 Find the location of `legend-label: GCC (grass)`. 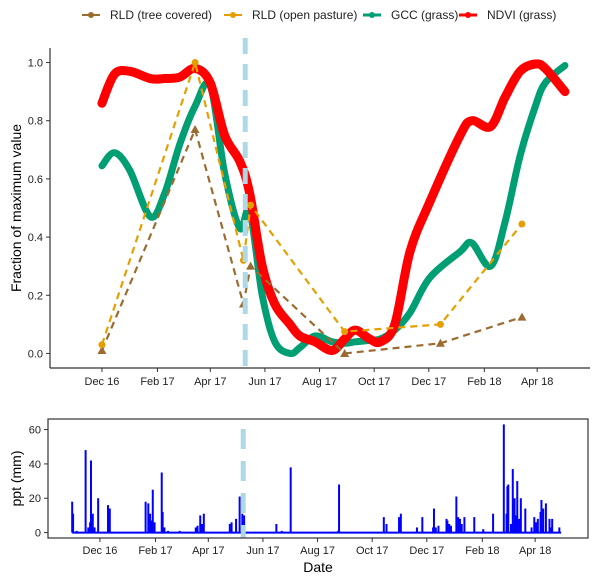

legend-label: GCC (grass) is located at coordinates (424, 15).